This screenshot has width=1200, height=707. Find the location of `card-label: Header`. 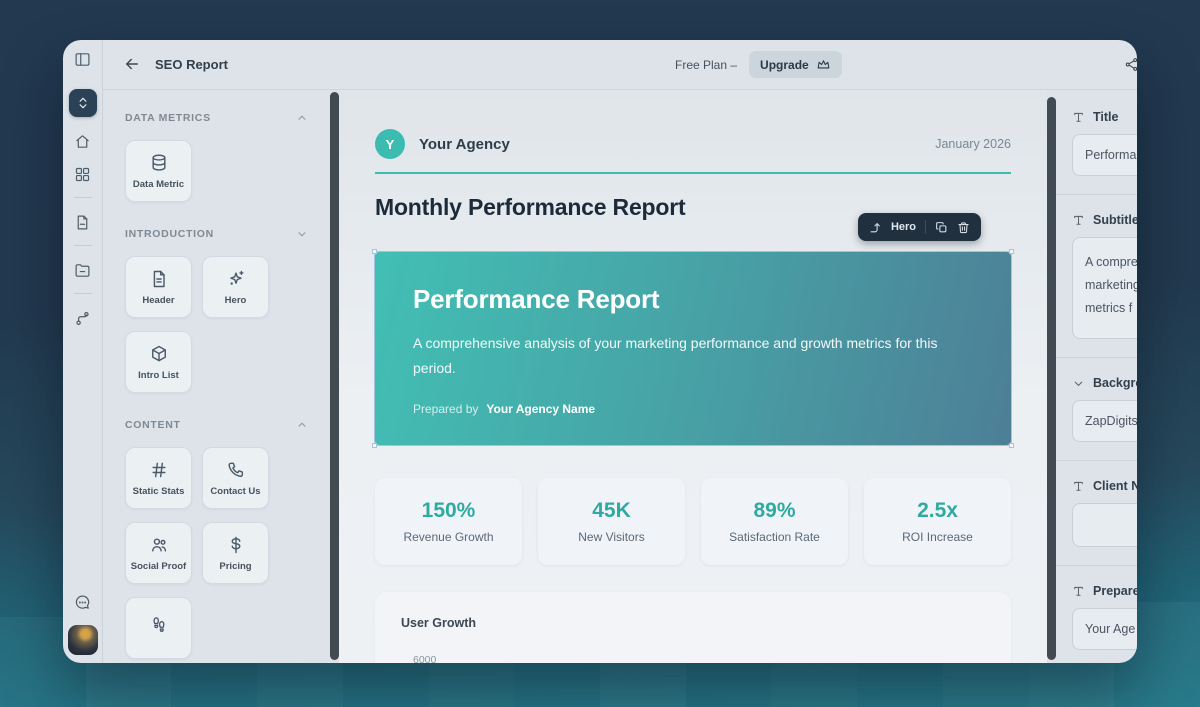

card-label: Header is located at coordinates (158, 300).